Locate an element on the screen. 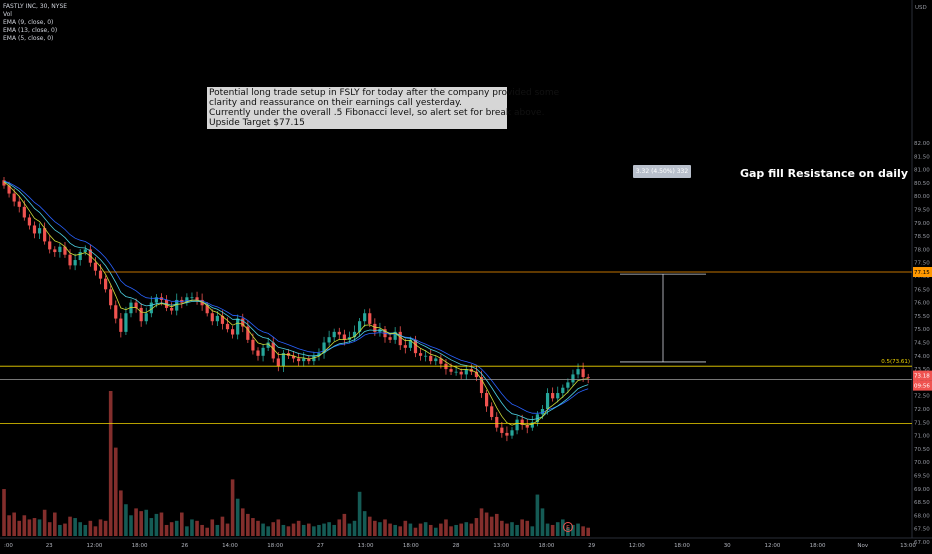 Image resolution: width=932 pixels, height=554 pixels. time-tick-label: 23 is located at coordinates (49, 546).